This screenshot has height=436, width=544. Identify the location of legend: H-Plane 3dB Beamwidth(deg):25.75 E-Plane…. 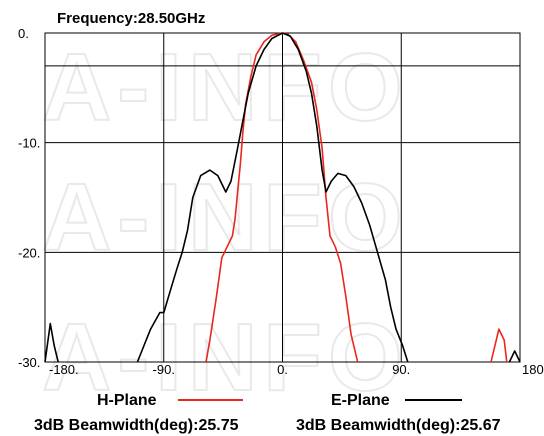
(267, 413).